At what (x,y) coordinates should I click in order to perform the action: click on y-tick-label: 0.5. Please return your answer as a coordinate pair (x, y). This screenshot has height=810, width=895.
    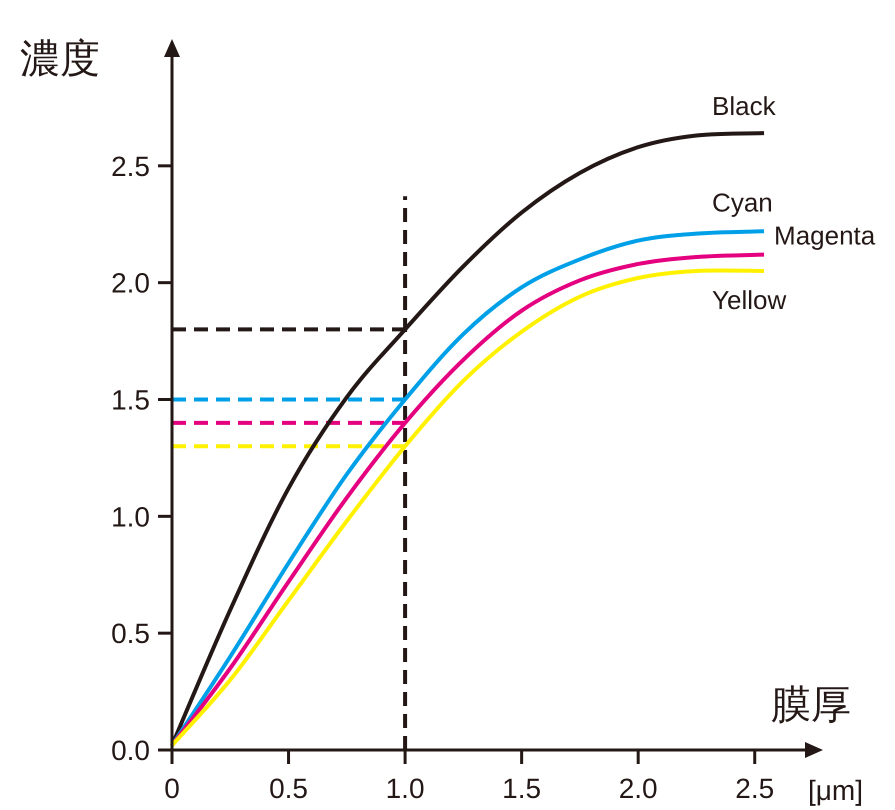
    Looking at the image, I should click on (130, 634).